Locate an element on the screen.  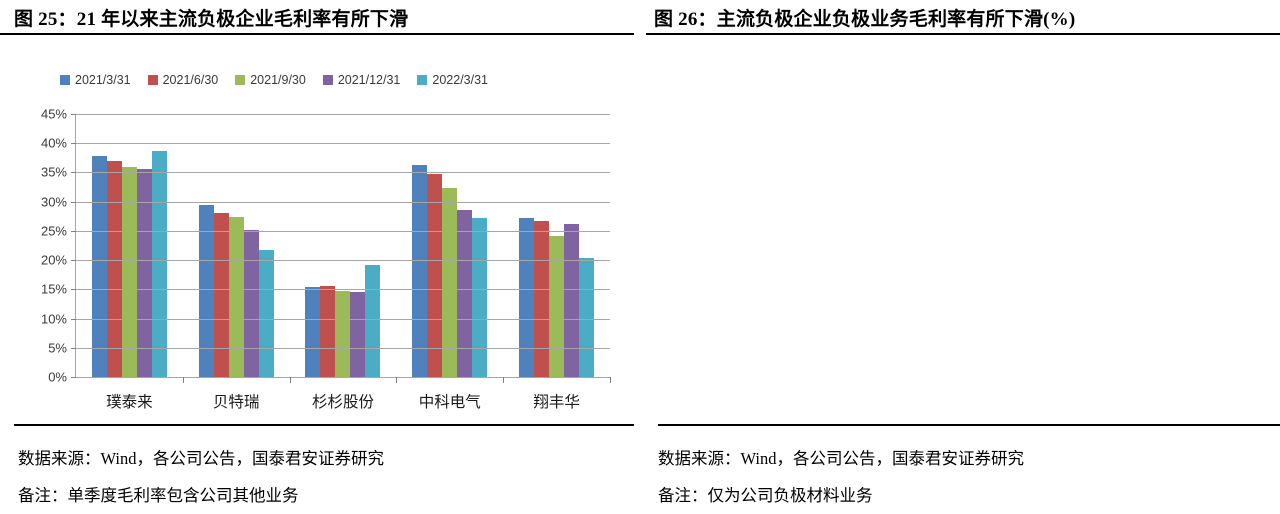
figure-26-note: 备注：仅为公司负极材料业务 is located at coordinates (765, 495).